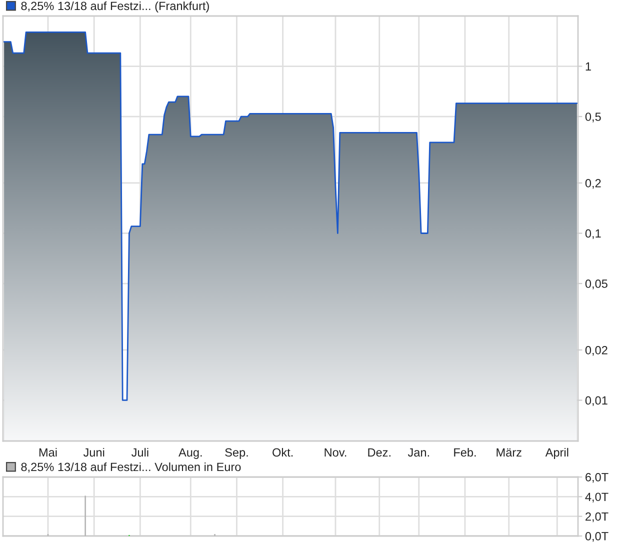 This screenshot has height=546, width=620. I want to click on x-tick-label: Juli, so click(139, 452).